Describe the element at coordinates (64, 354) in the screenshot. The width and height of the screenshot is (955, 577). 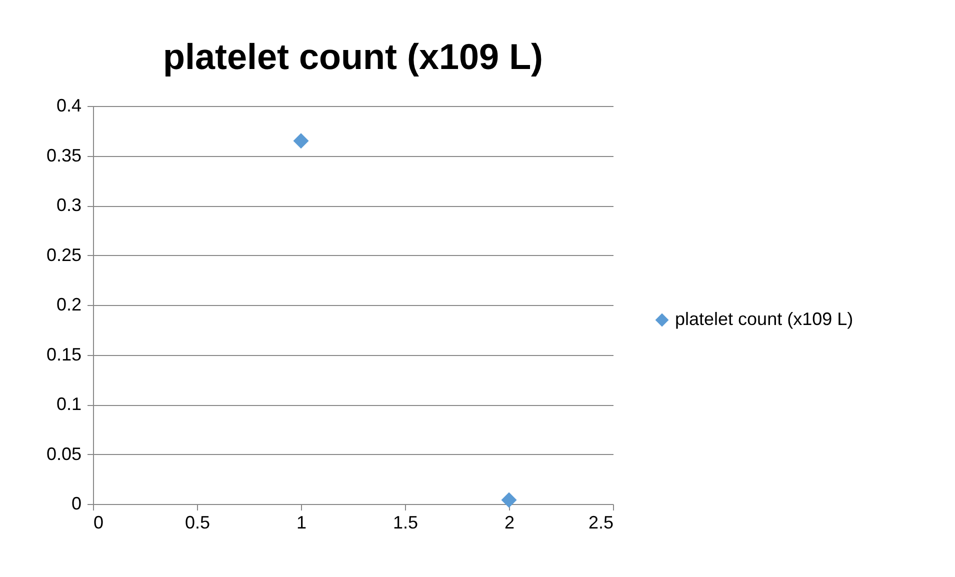
I see `y-tick-label: 0.15` at that location.